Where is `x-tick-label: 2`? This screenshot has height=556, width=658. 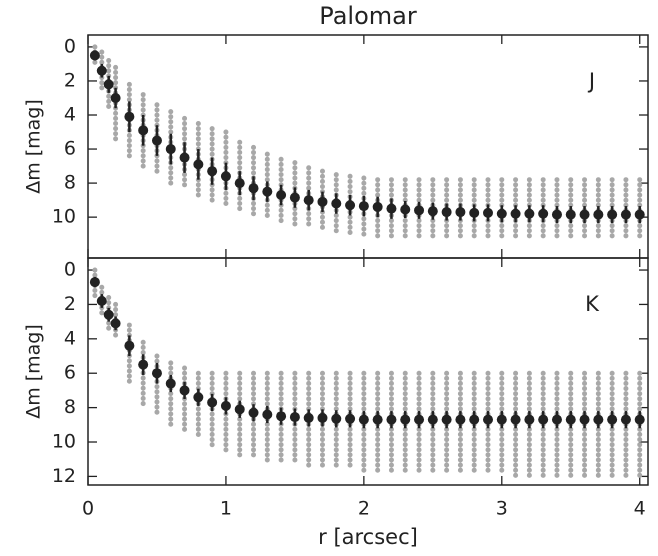
x-tick-label: 2 is located at coordinates (364, 509).